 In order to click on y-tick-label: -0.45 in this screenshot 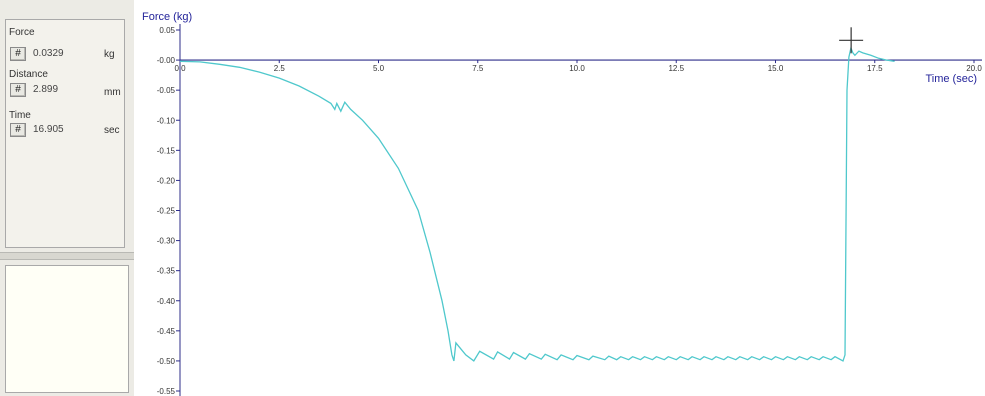, I will do `click(166, 331)`.